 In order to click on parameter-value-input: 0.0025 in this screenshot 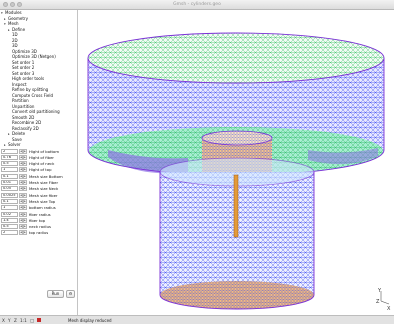, I will do `click(9, 195)`.